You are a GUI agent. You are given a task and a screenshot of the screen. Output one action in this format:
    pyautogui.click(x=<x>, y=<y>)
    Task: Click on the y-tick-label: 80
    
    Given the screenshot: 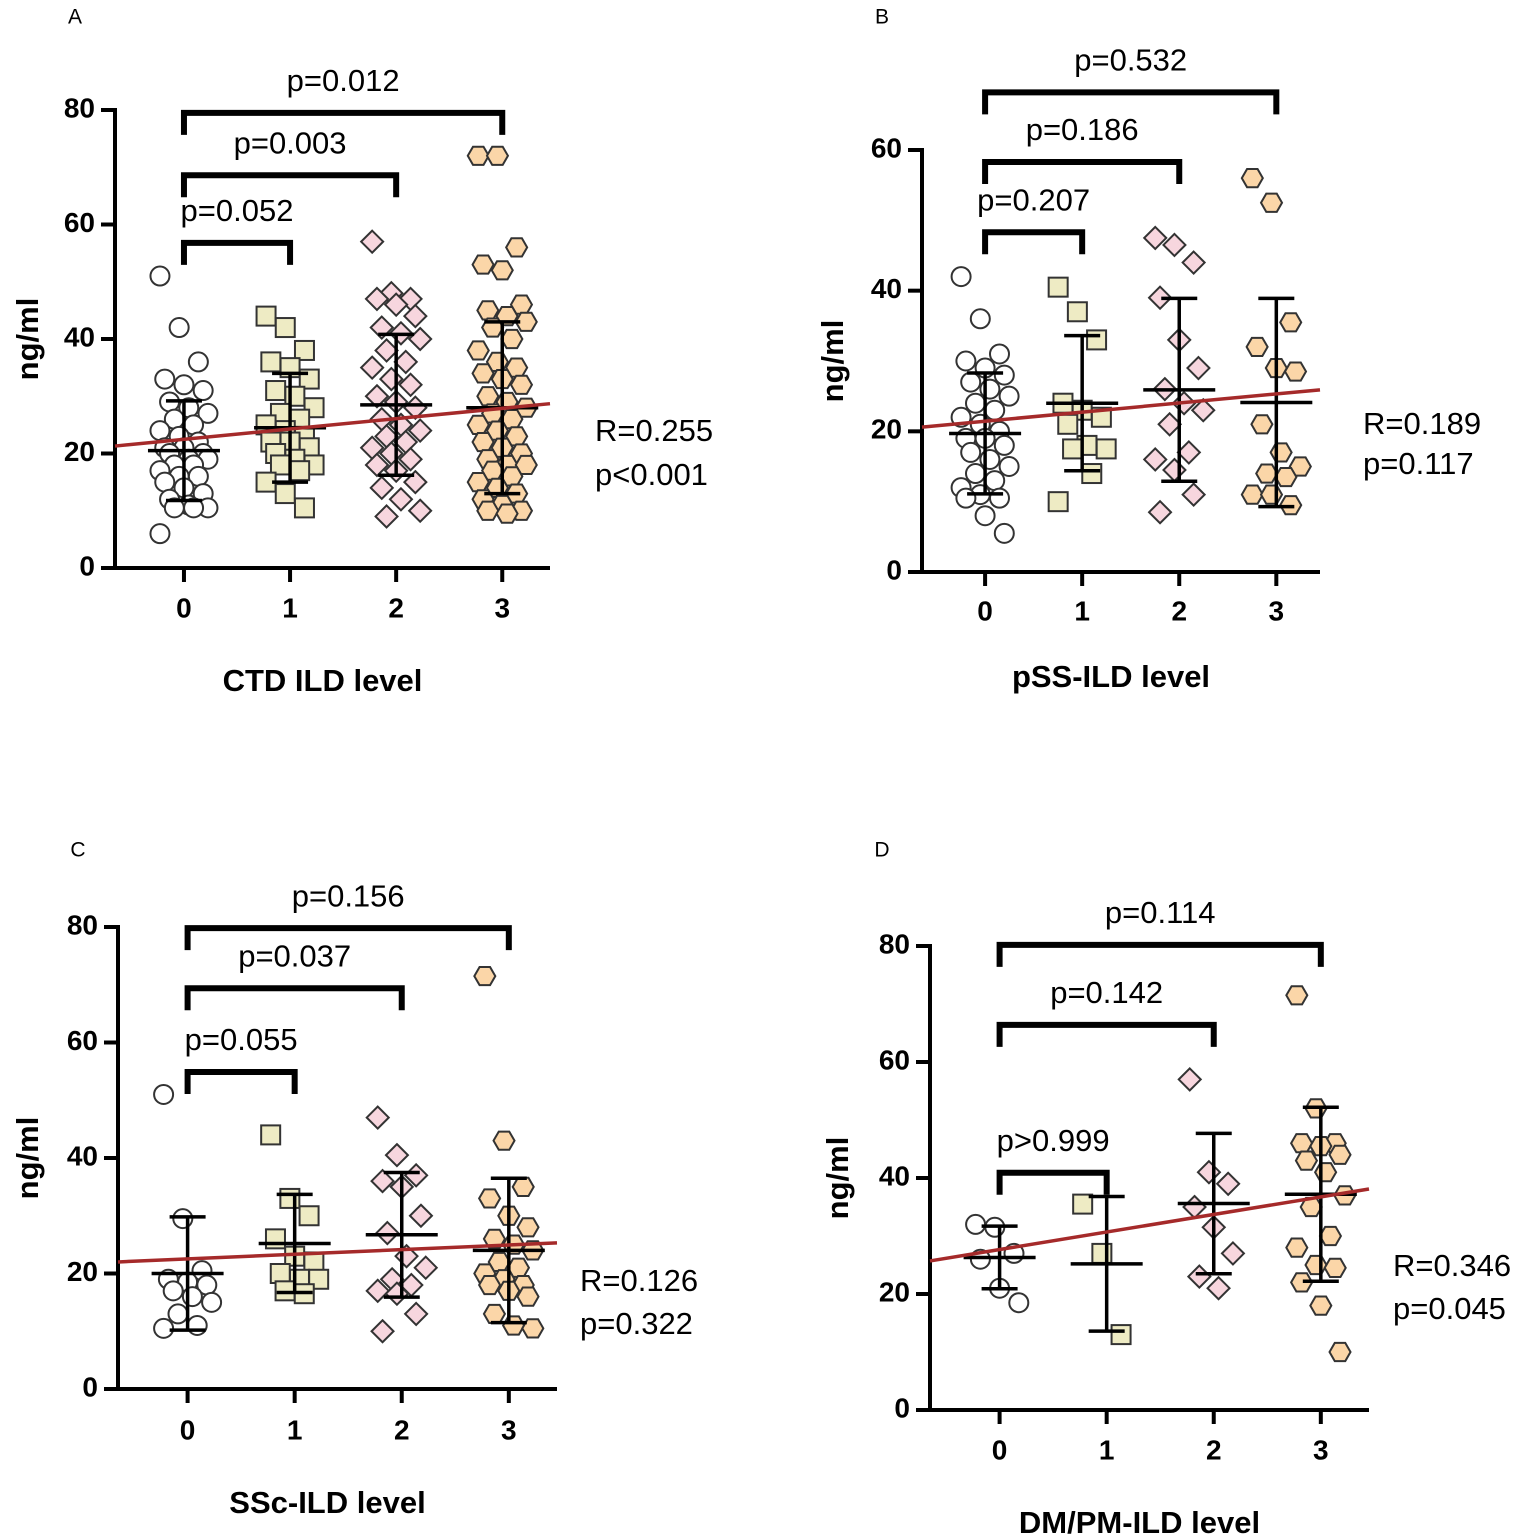 What is the action you would take?
    pyautogui.click(x=82, y=924)
    